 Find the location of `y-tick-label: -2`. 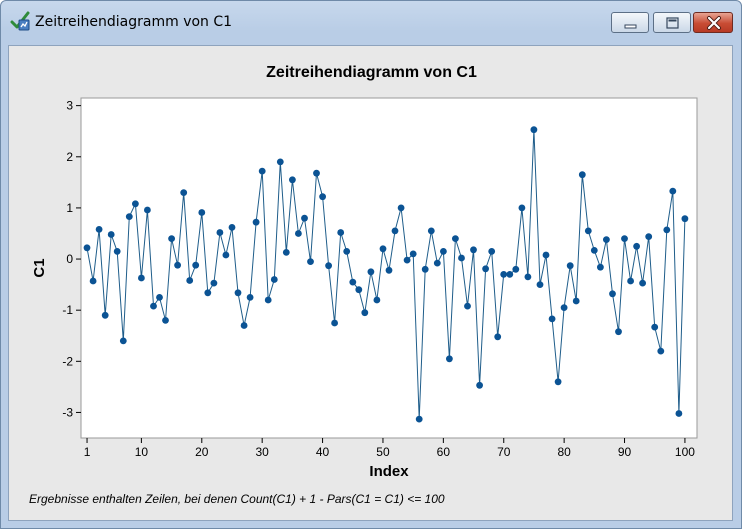

y-tick-label: -2 is located at coordinates (67, 361).